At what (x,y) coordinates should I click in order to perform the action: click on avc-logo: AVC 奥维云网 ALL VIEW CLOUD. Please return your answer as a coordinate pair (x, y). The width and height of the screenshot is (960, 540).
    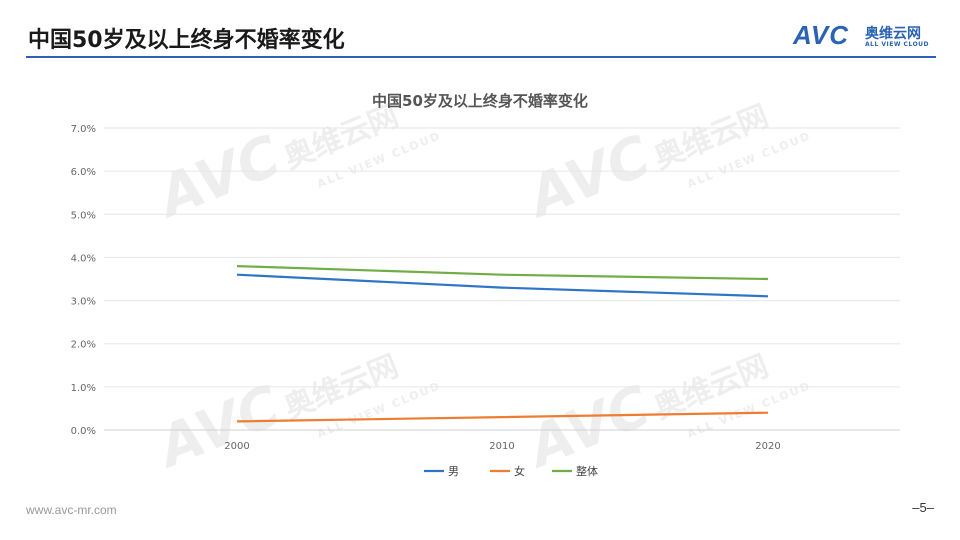
    Looking at the image, I should click on (868, 37).